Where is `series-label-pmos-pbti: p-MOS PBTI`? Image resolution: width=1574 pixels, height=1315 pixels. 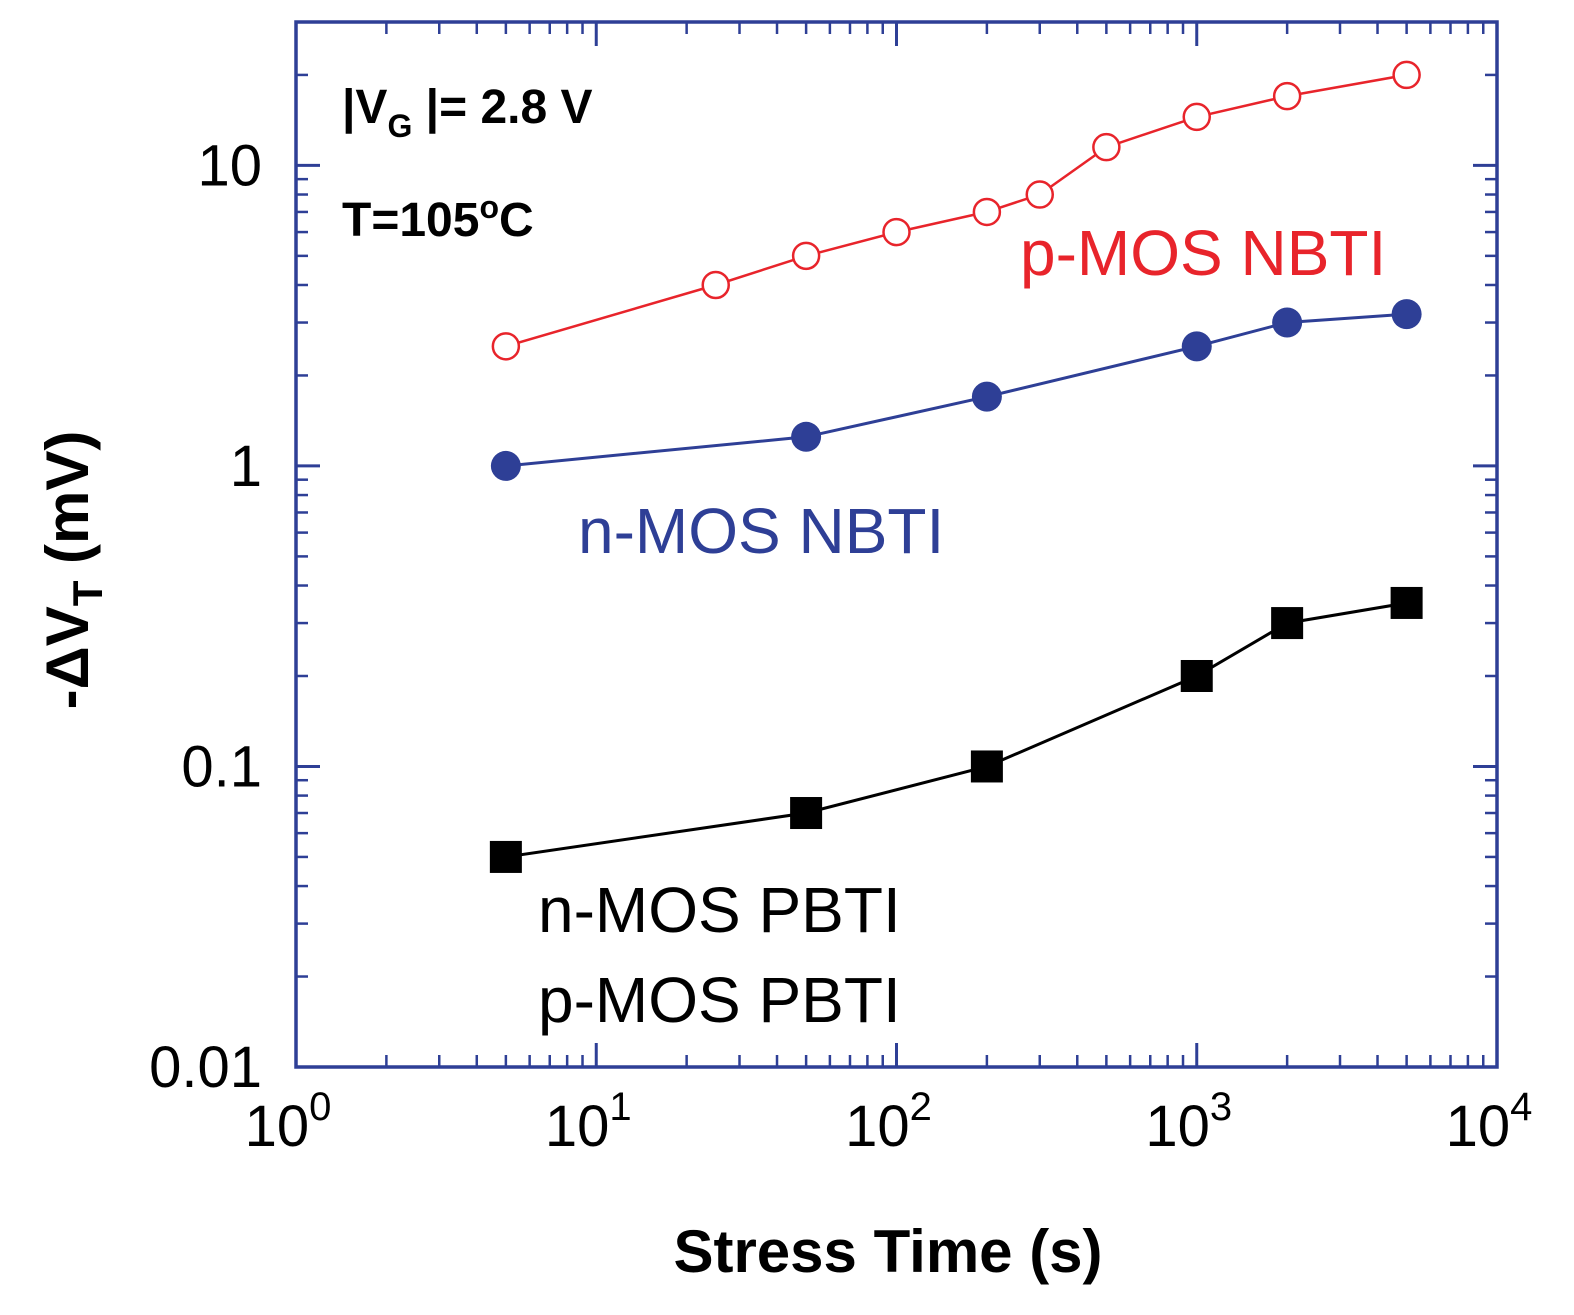
series-label-pmos-pbti: p-MOS PBTI is located at coordinates (719, 1000).